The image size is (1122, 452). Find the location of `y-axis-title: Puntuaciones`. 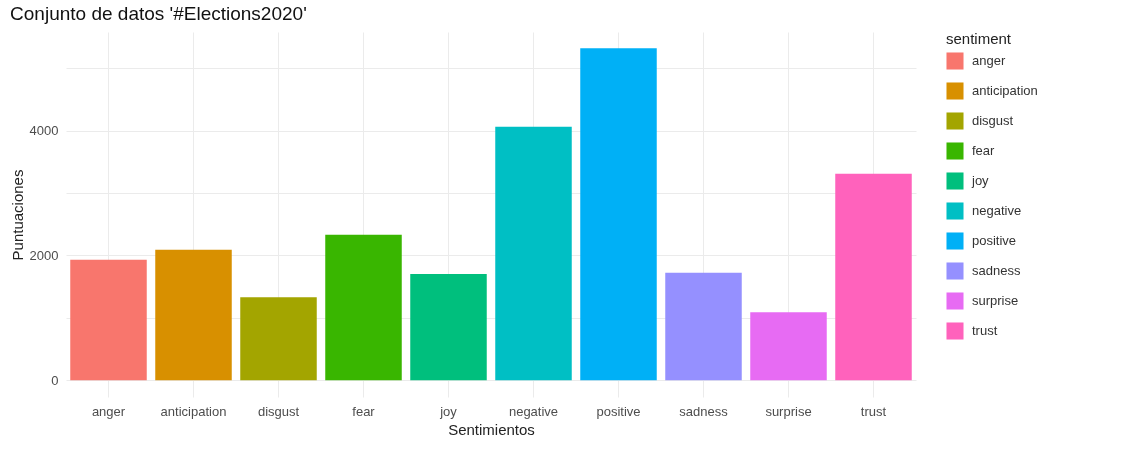

y-axis-title: Puntuaciones is located at coordinates (17, 215).